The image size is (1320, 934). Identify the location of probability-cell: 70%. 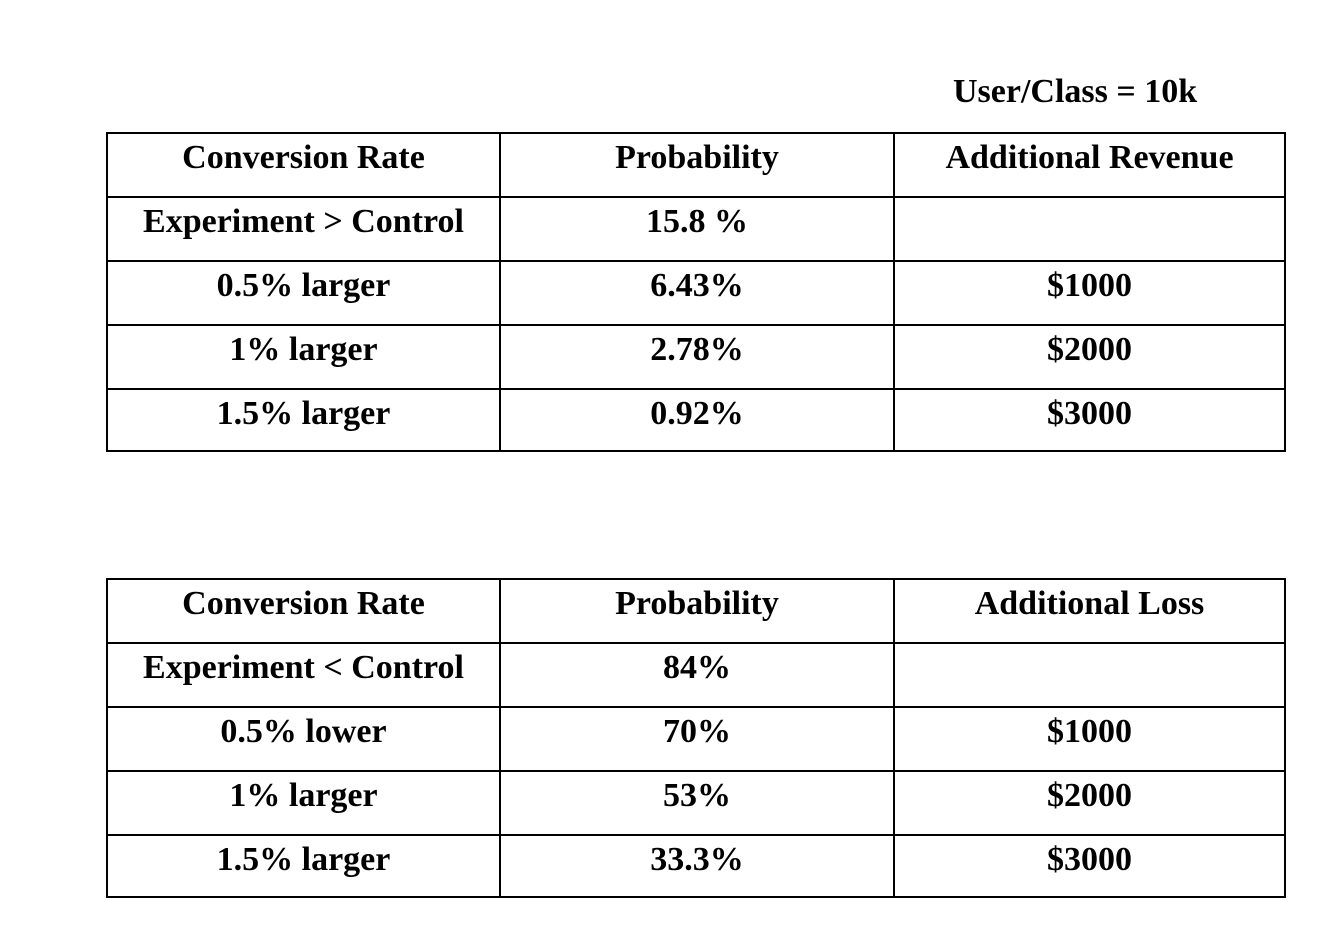
(697, 739).